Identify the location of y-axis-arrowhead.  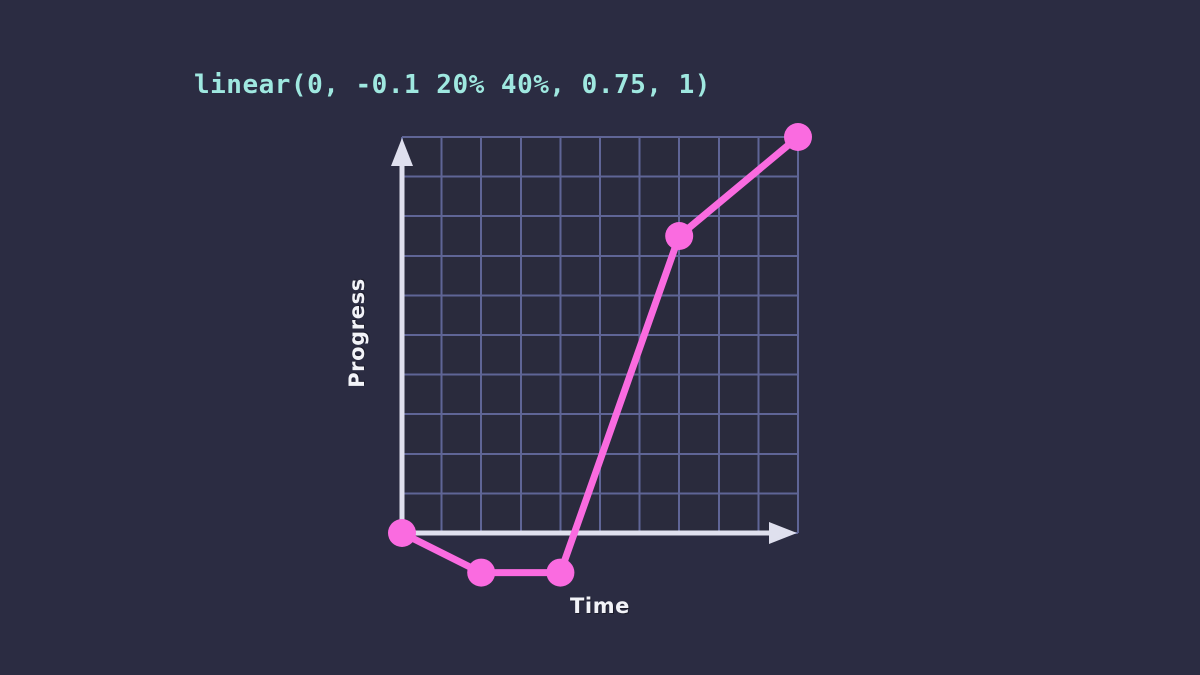
(402, 152).